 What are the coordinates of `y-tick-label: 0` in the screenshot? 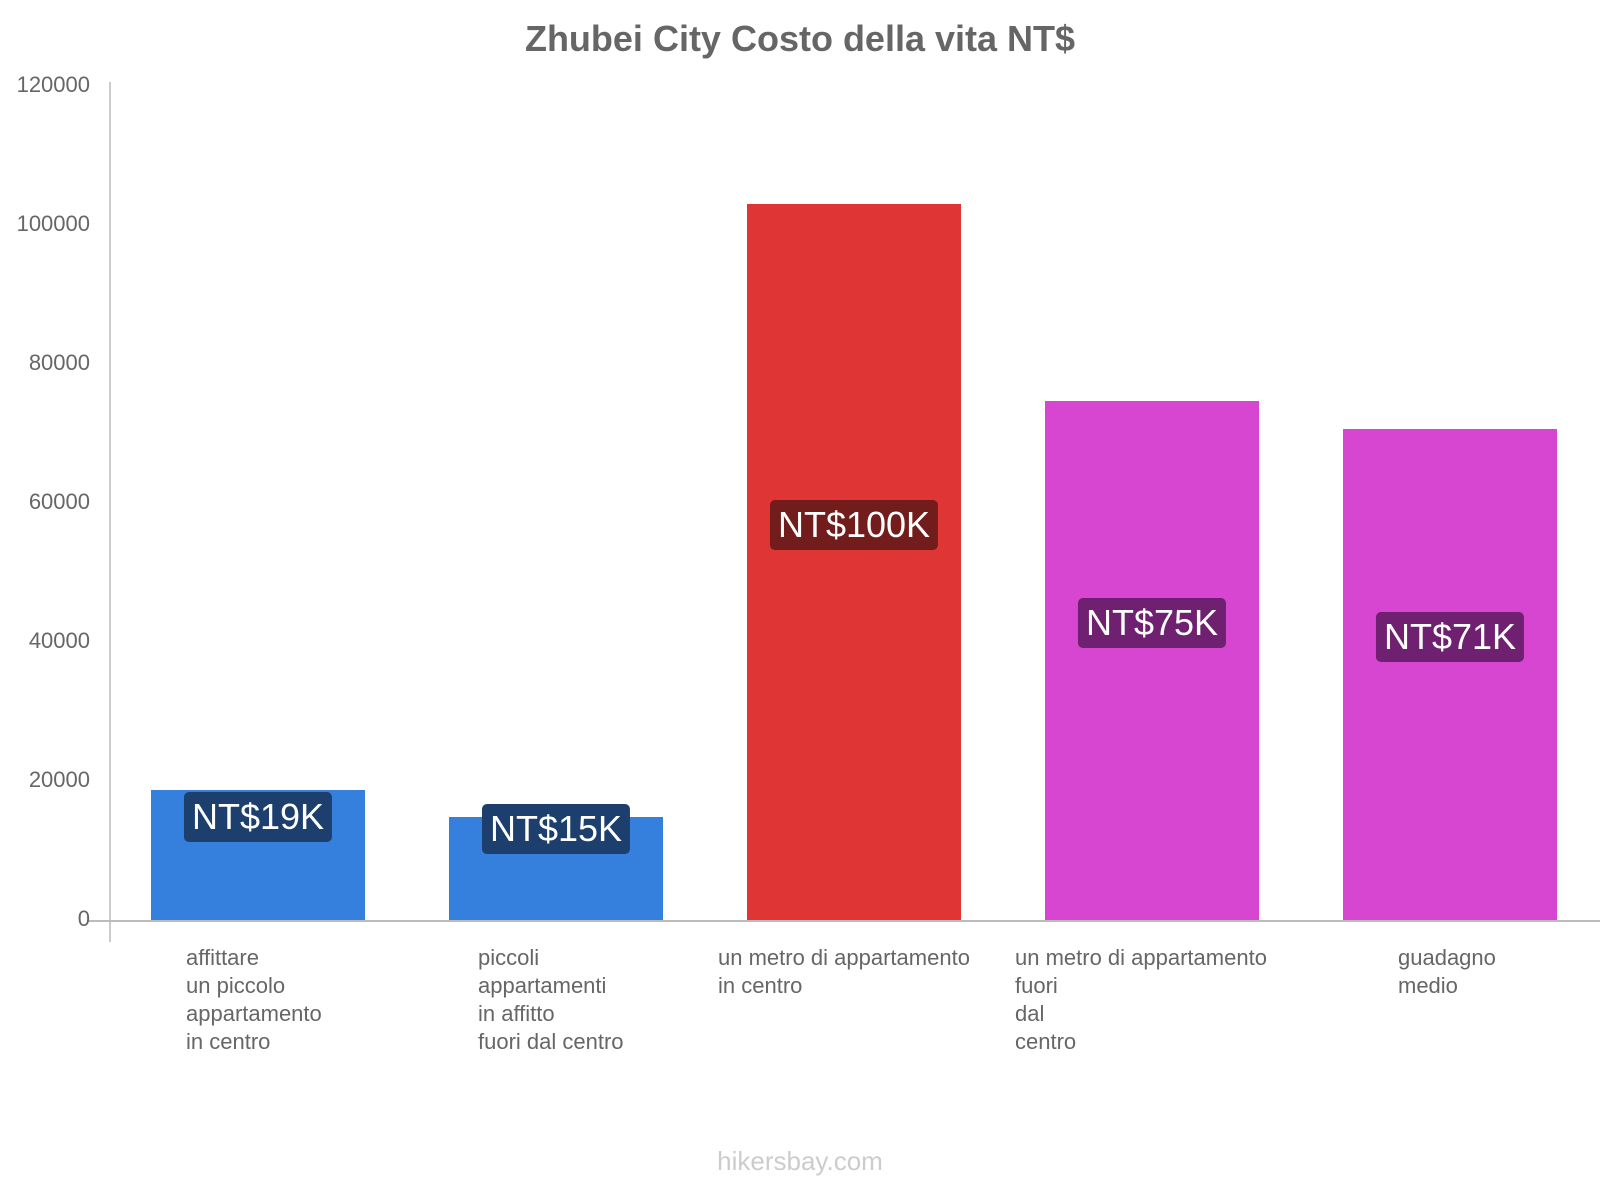 It's located at (83, 918).